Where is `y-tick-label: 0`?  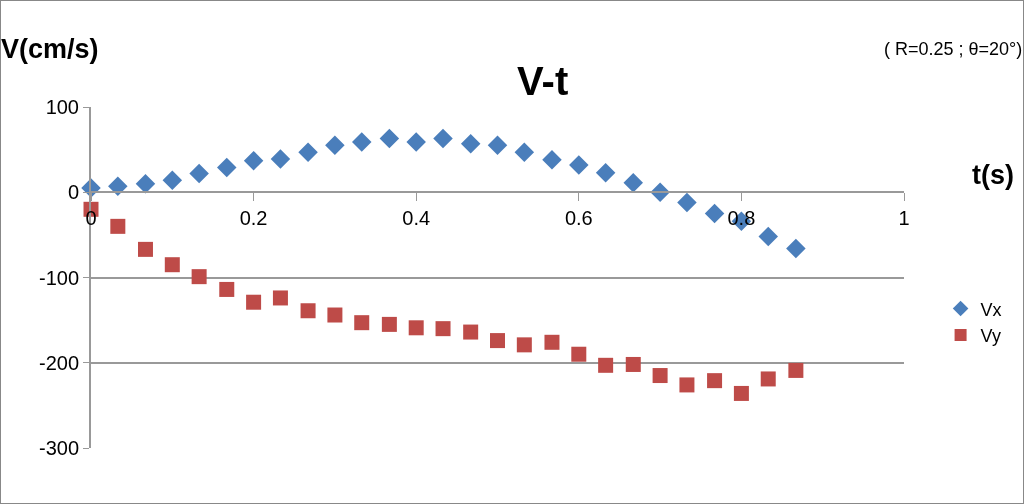
y-tick-label: 0 is located at coordinates (73, 192).